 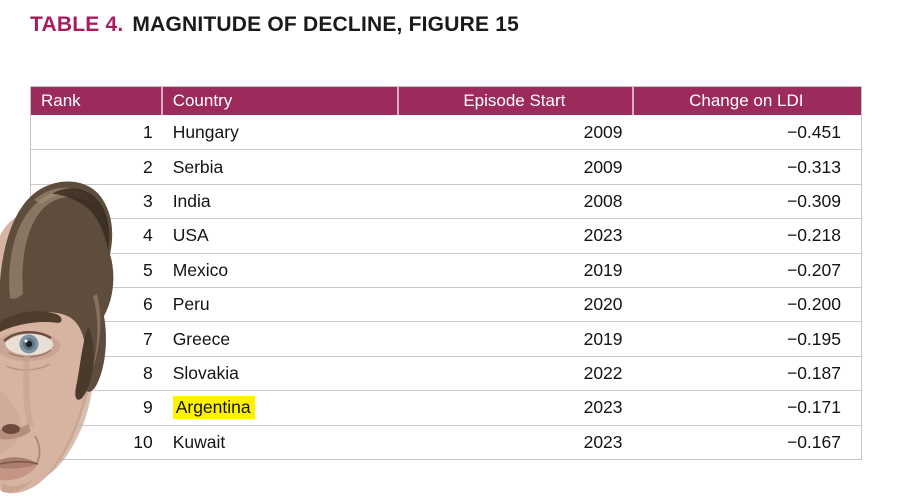 I want to click on table-title-text: MAGNITUDE OF DECLINE, FIGURE 15, so click(x=325, y=24).